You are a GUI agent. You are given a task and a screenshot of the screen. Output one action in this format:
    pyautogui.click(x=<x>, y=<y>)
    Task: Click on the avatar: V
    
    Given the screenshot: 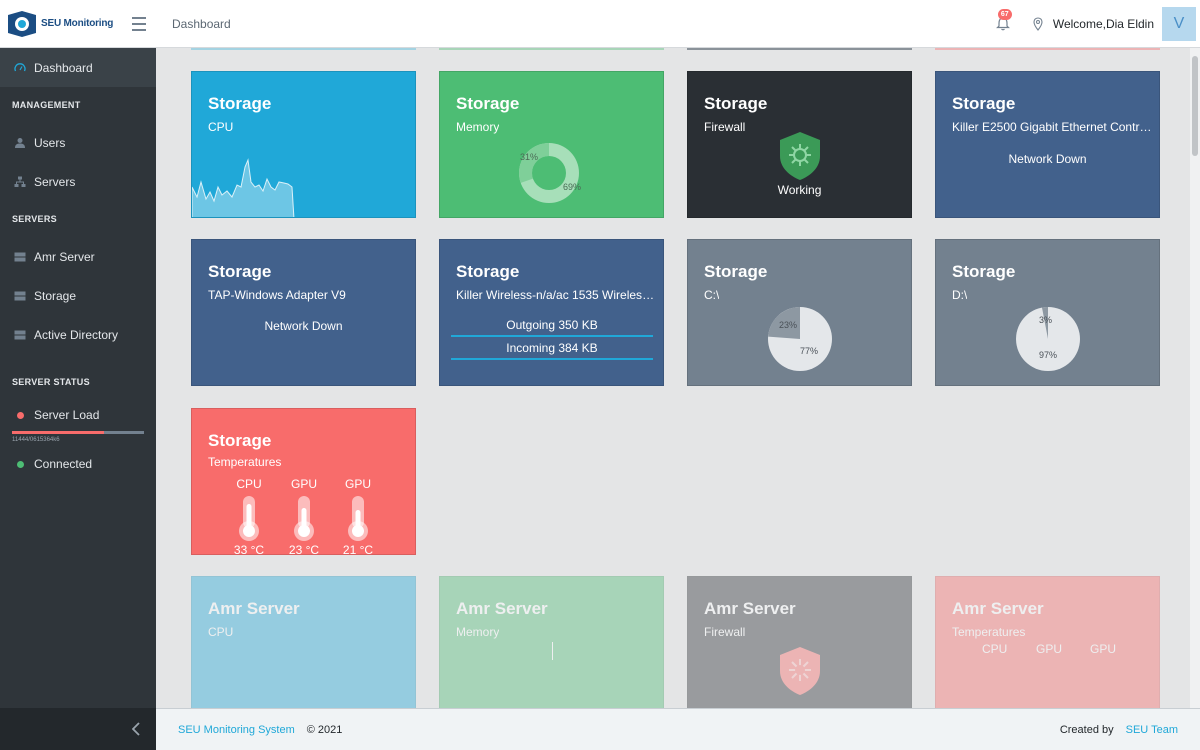 What is the action you would take?
    pyautogui.click(x=1179, y=24)
    